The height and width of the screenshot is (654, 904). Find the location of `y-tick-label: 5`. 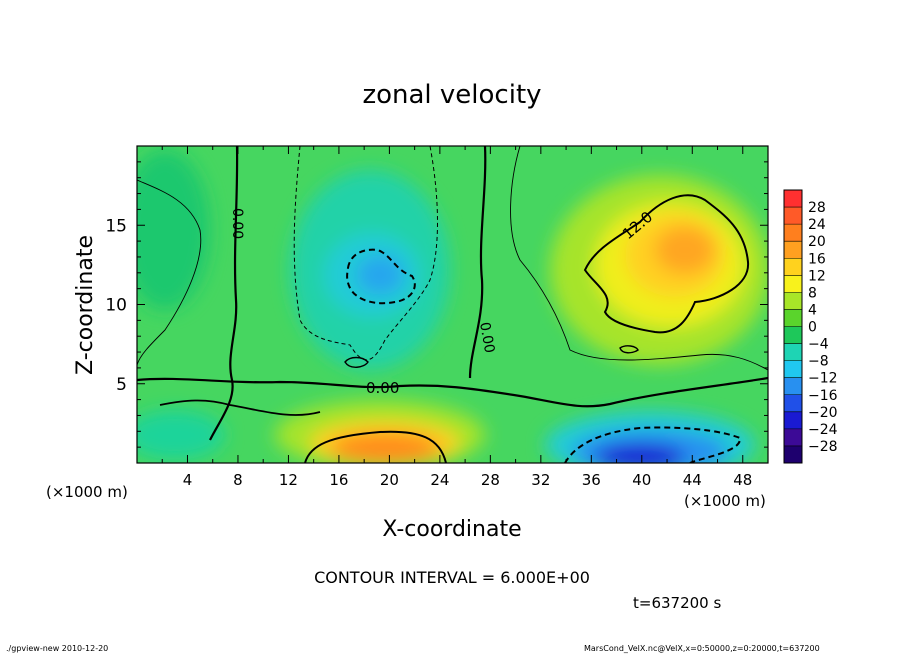

y-tick-label: 5 is located at coordinates (121, 385).